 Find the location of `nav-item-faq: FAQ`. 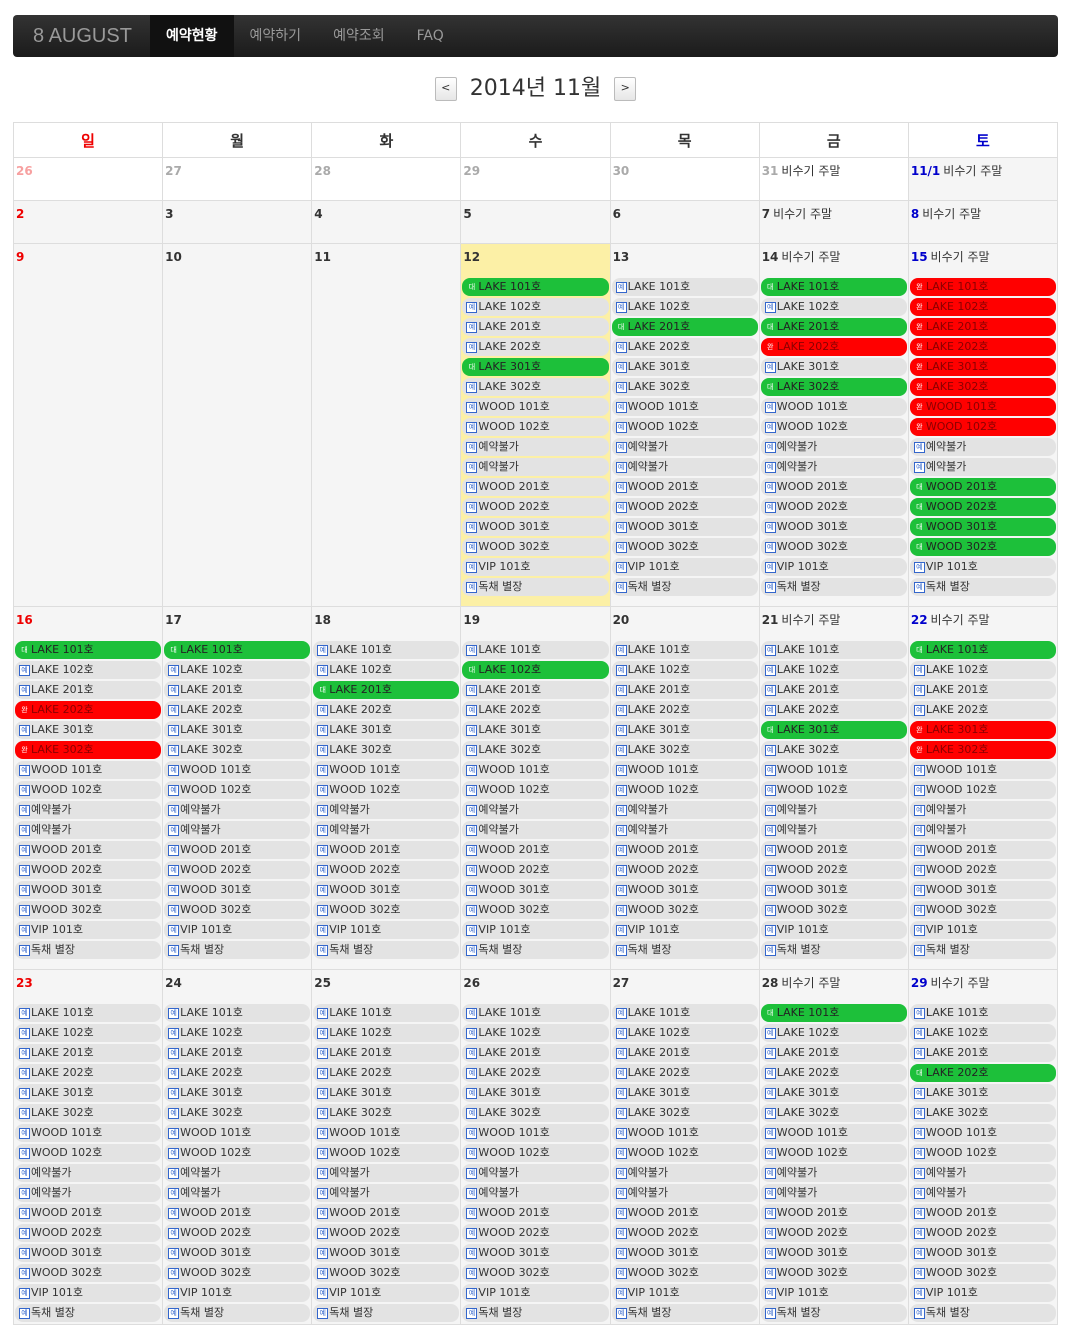

nav-item-faq: FAQ is located at coordinates (430, 36).